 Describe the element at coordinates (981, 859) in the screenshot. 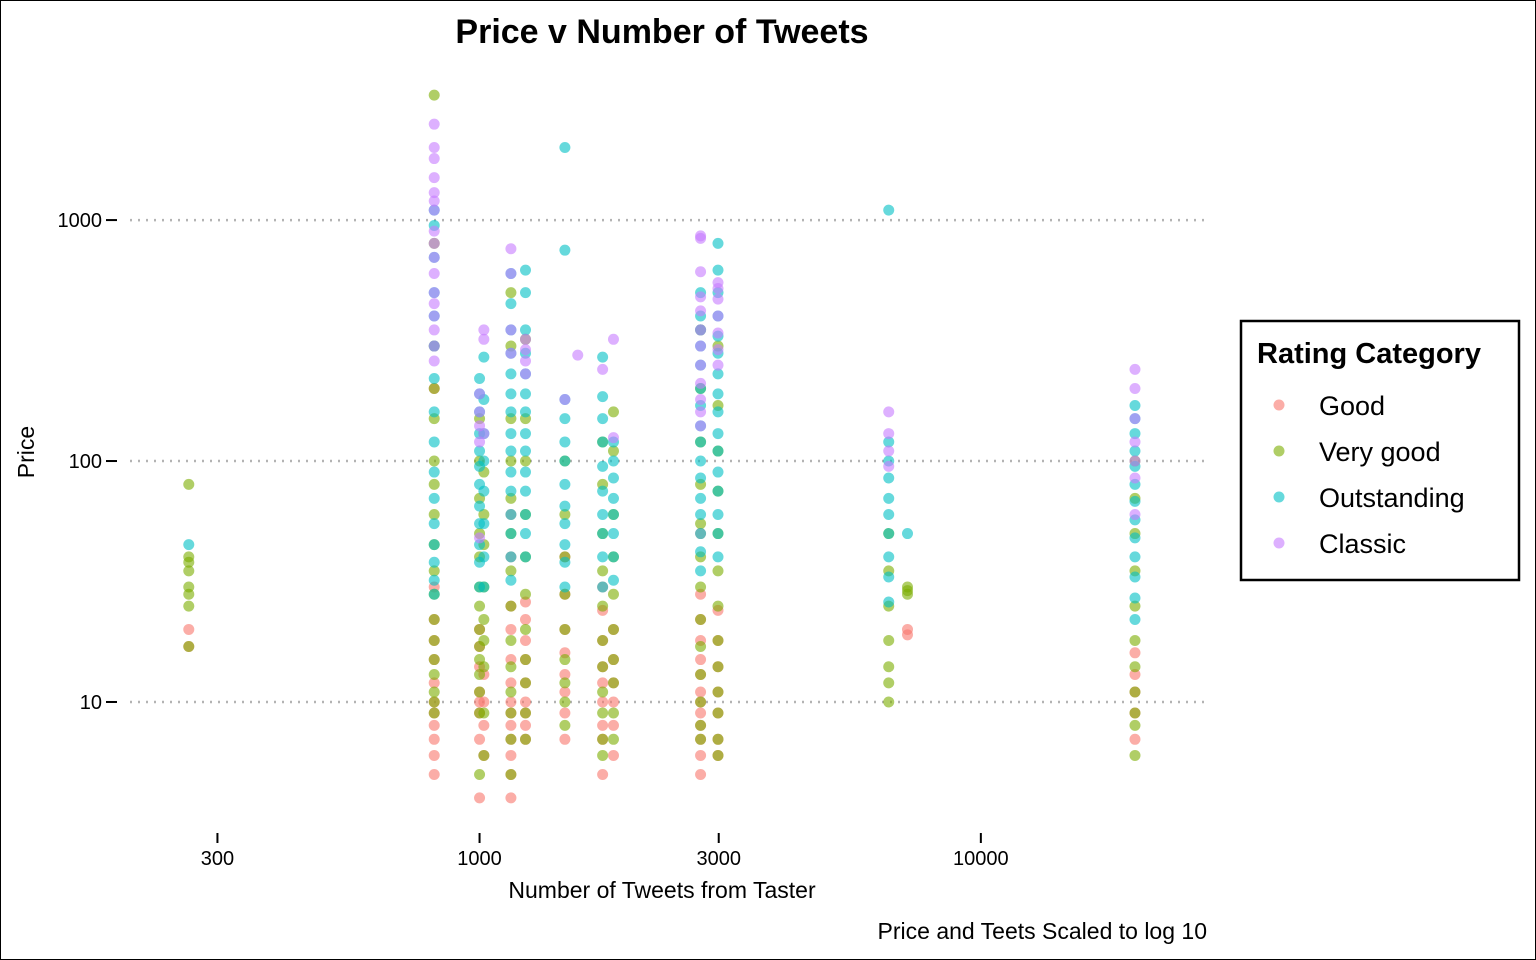

I see `x-tick-label: 10000` at that location.